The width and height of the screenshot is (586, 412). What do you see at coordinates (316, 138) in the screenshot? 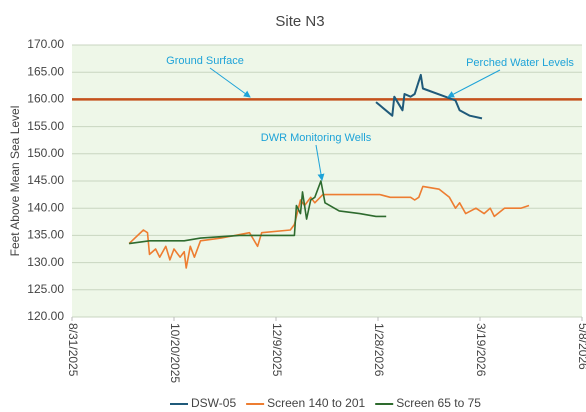
I see `annotation: DWR Monitoring Wells` at bounding box center [316, 138].